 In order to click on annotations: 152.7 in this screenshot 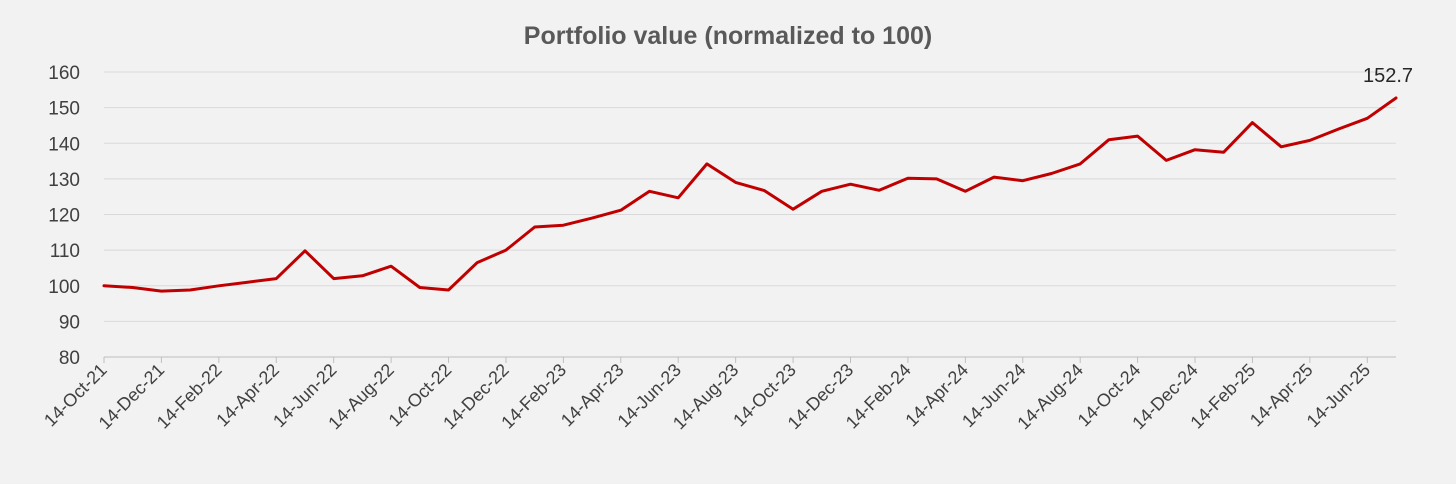, I will do `click(1388, 76)`.